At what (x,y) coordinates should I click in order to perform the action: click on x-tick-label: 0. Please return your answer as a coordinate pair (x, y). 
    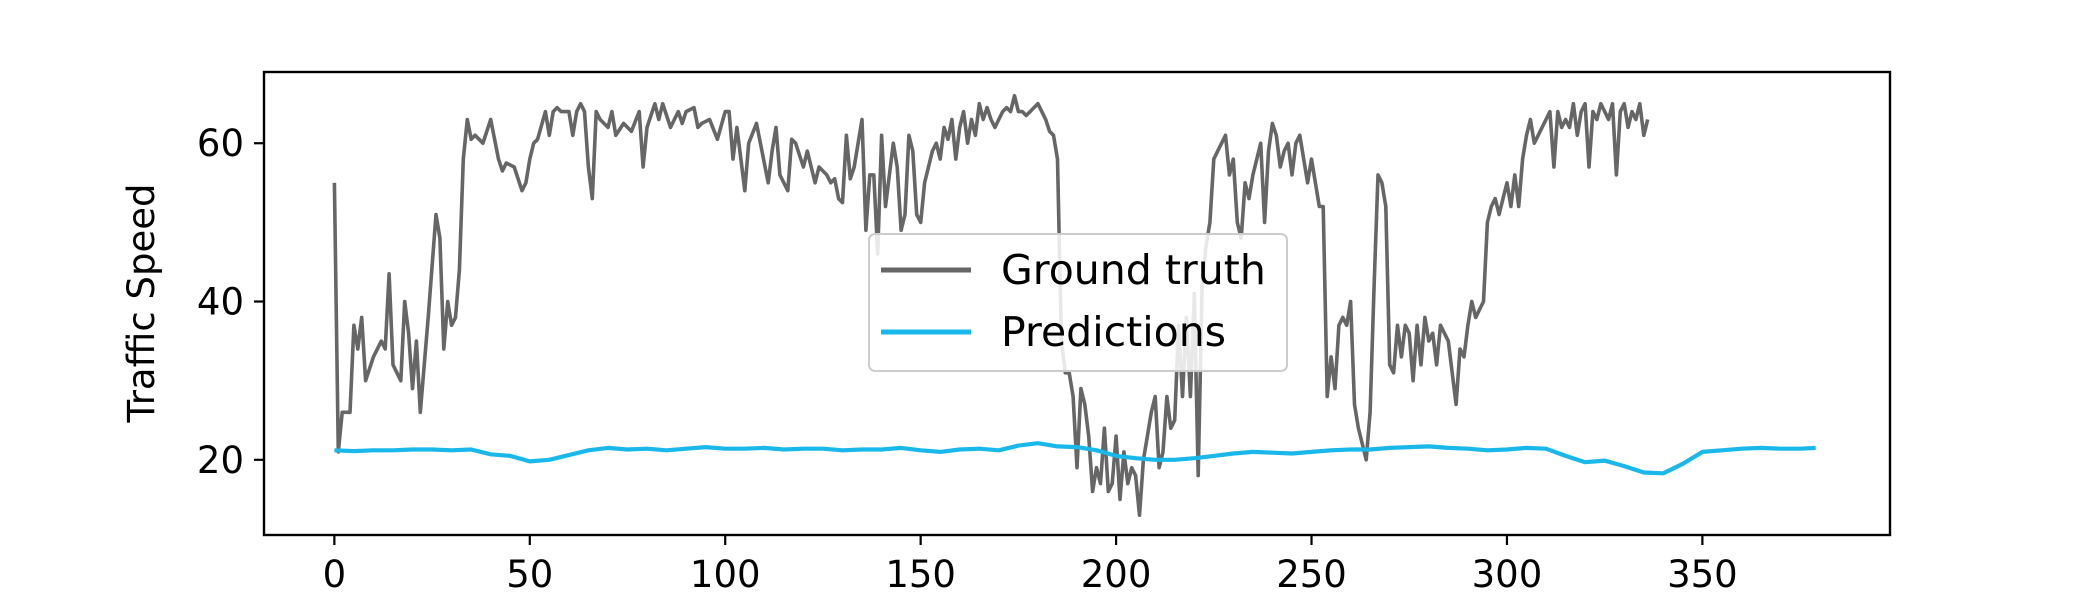
    Looking at the image, I should click on (335, 574).